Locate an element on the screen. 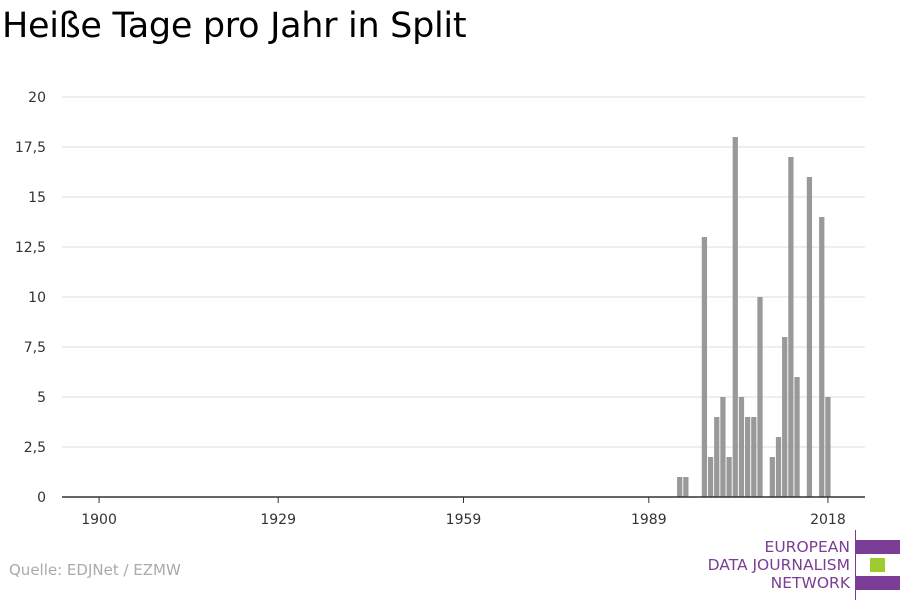 This screenshot has width=900, height=600. logo-bar-purple-bottom is located at coordinates (878, 583).